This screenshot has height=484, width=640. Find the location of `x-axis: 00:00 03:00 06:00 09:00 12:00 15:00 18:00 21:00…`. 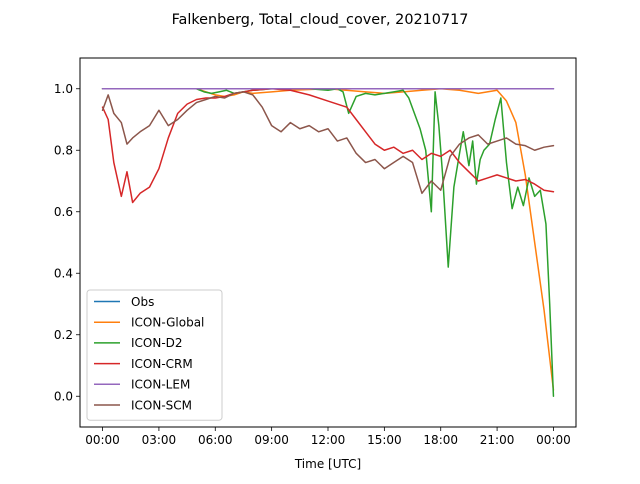

x-axis: 00:00 03:00 06:00 09:00 12:00 15:00 18:00 21:00… is located at coordinates (328, 437).